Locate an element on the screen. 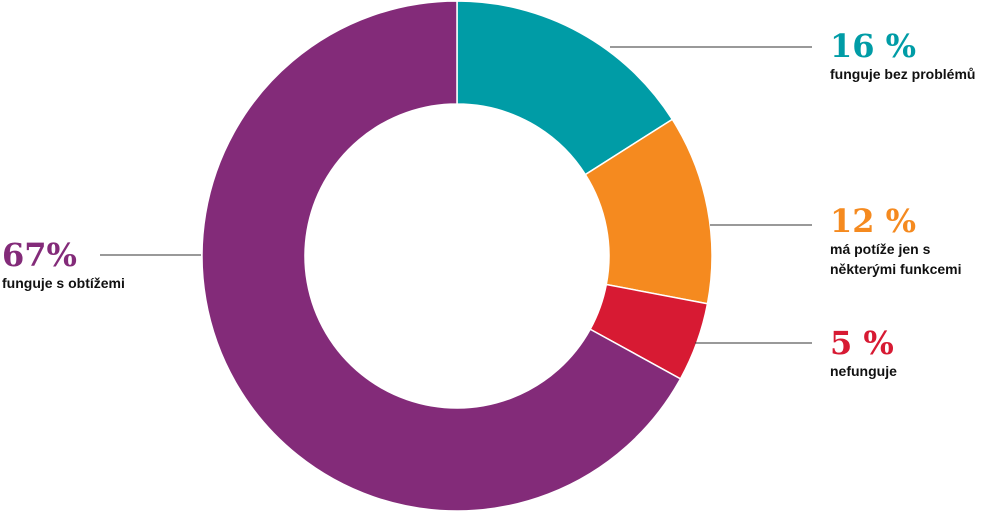 This screenshot has height=511, width=996. slice is located at coordinates (565, 88).